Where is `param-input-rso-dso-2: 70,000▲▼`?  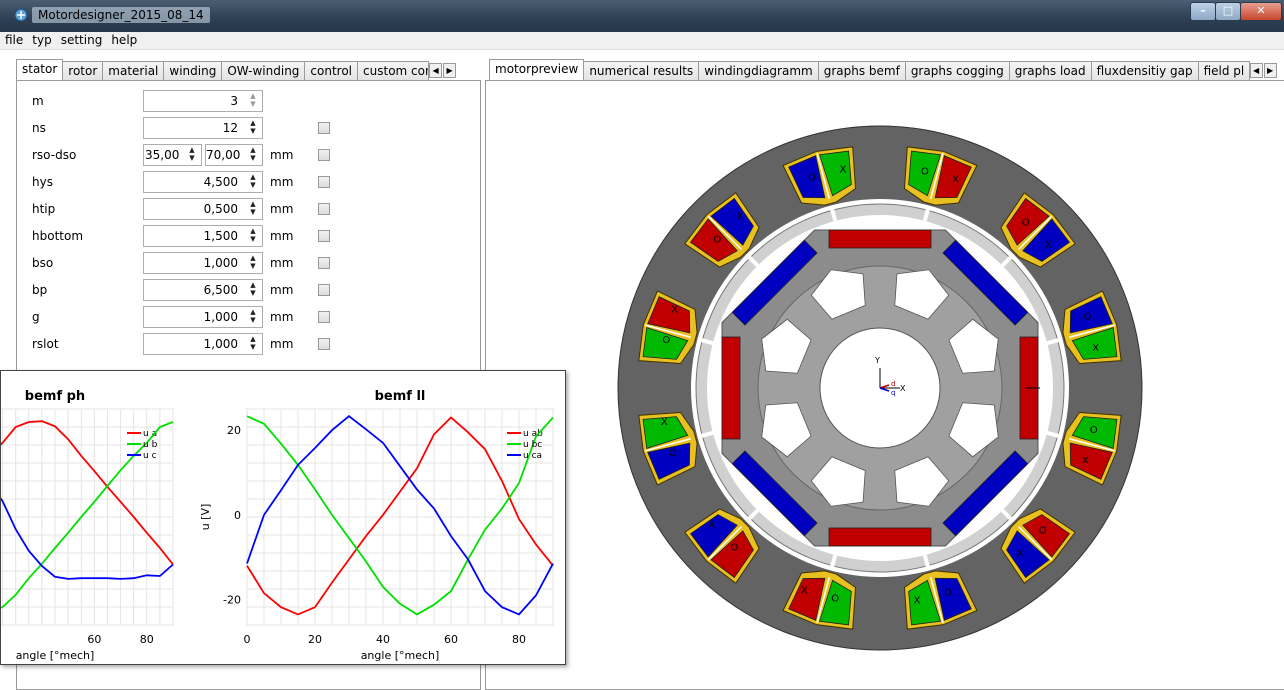
param-input-rso-dso-2: 70,000▲▼ is located at coordinates (234, 155).